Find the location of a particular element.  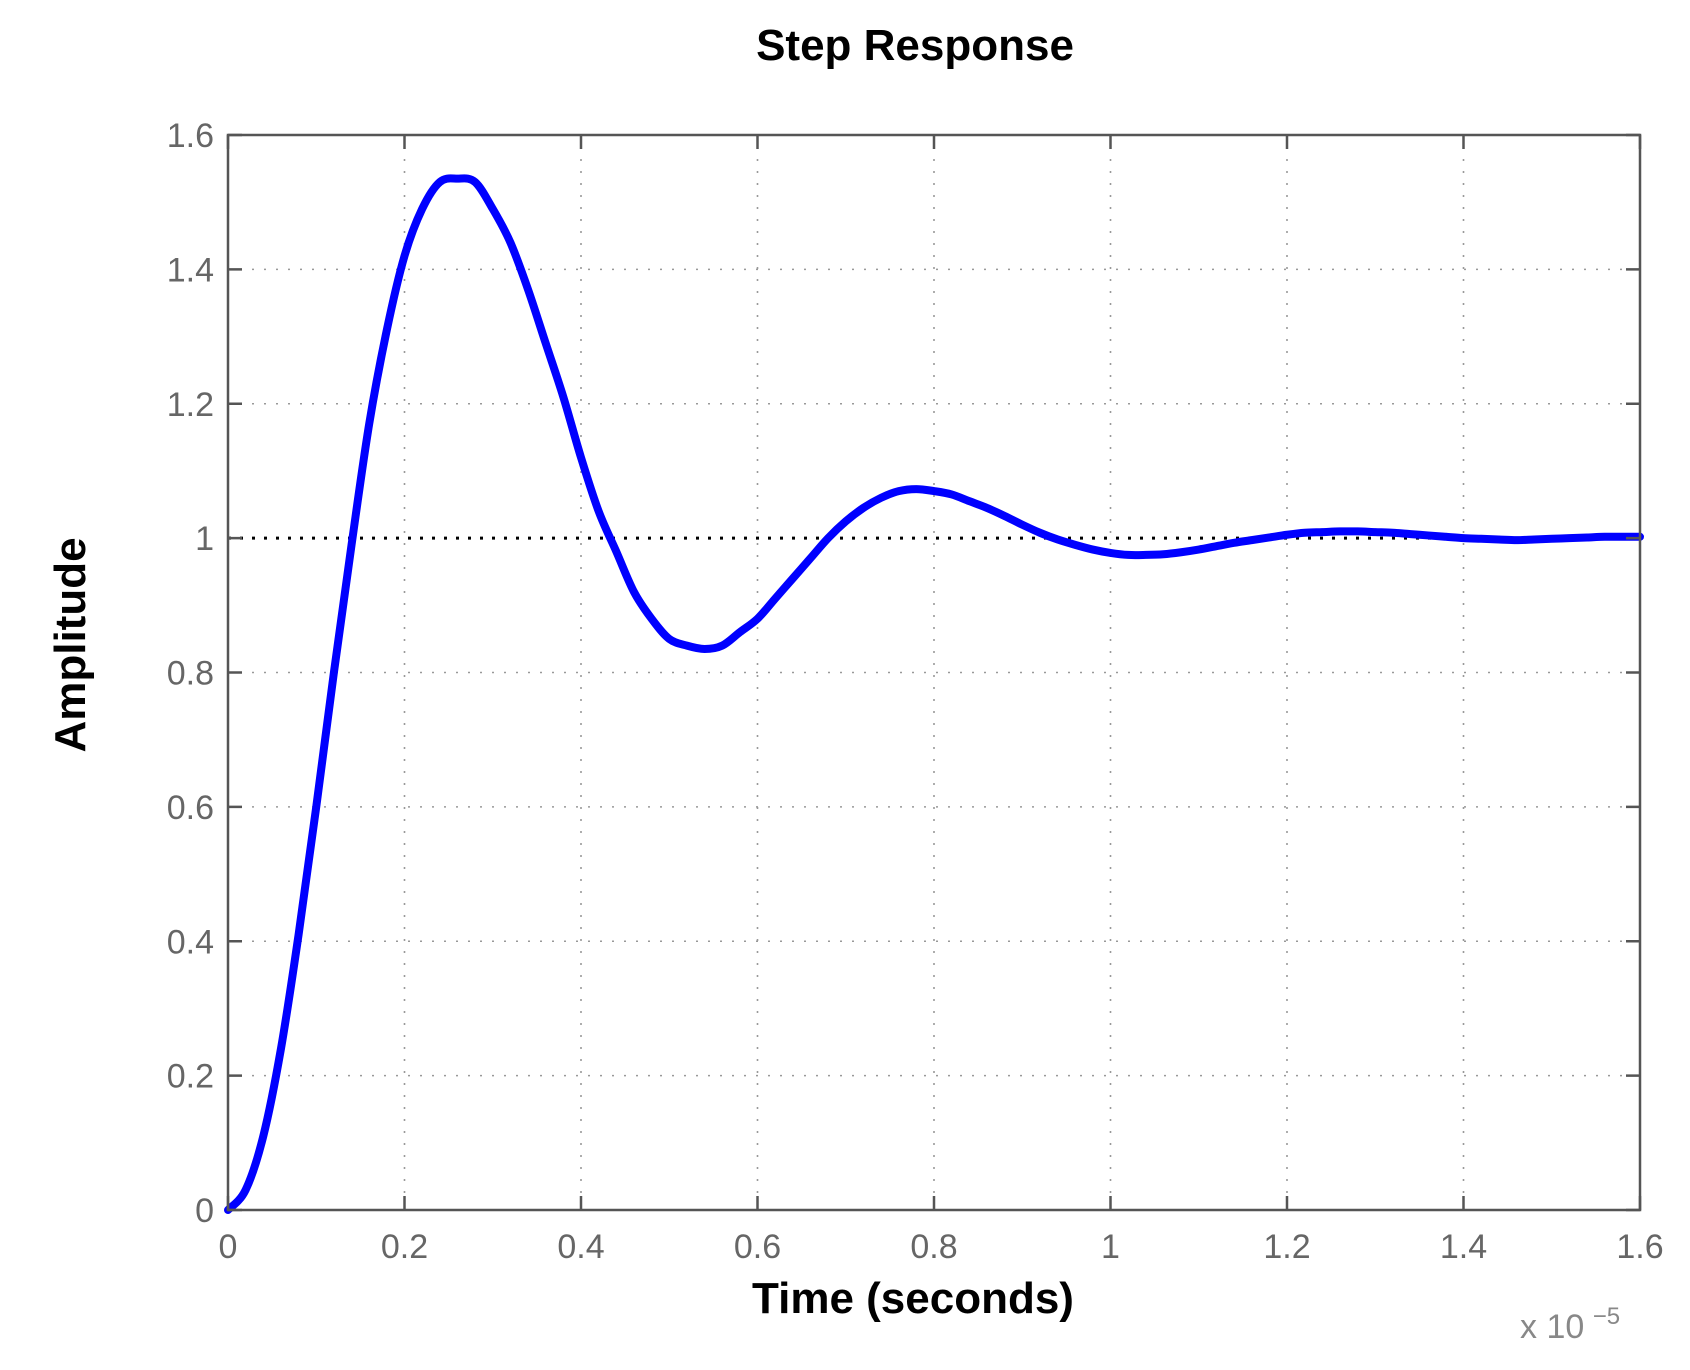

x-tick-label: 0.2 is located at coordinates (404, 1247).